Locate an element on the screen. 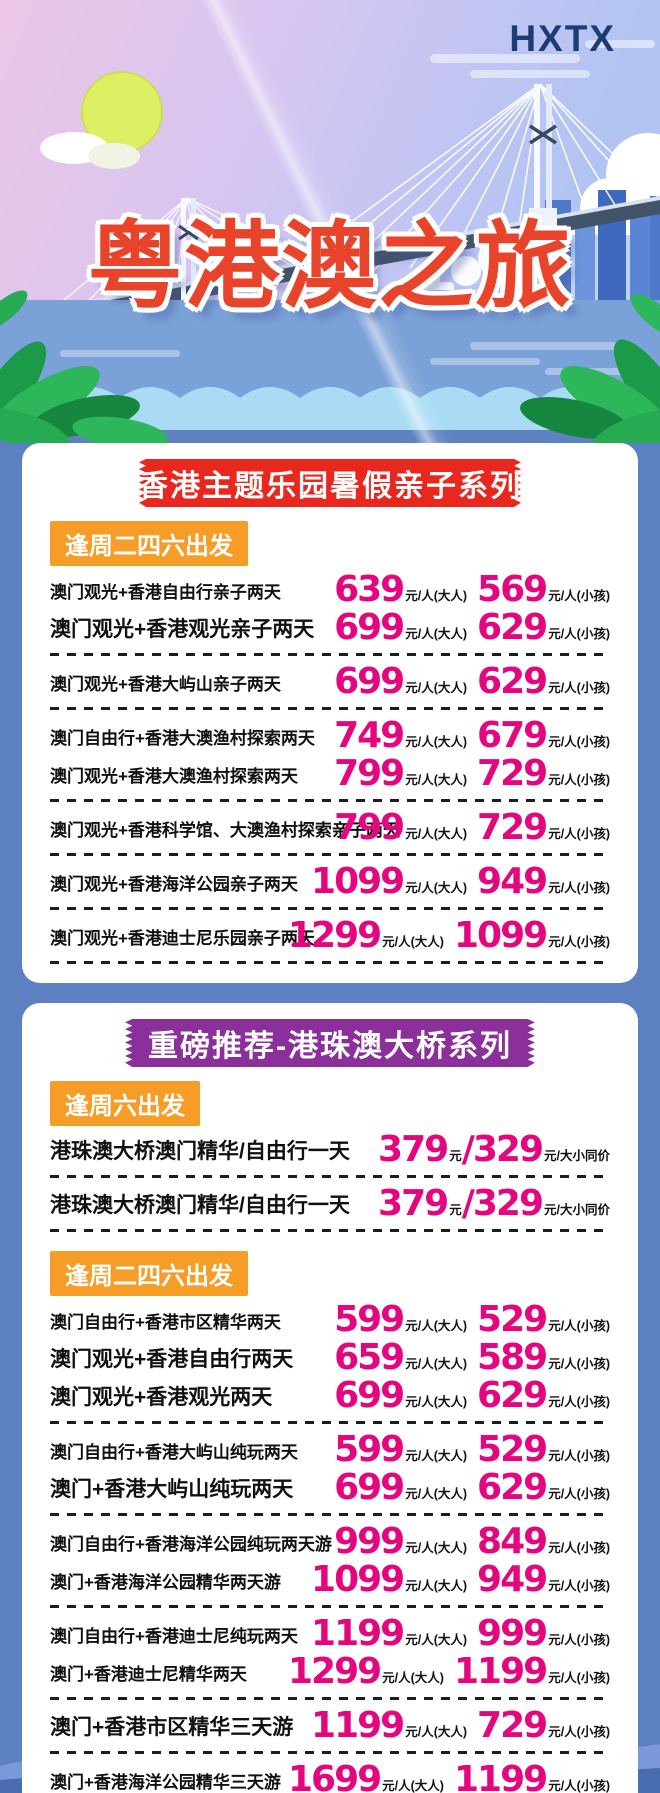  tour-prices: 1199 元/人(大人) 999 元/人(小孩) is located at coordinates (460, 1634).